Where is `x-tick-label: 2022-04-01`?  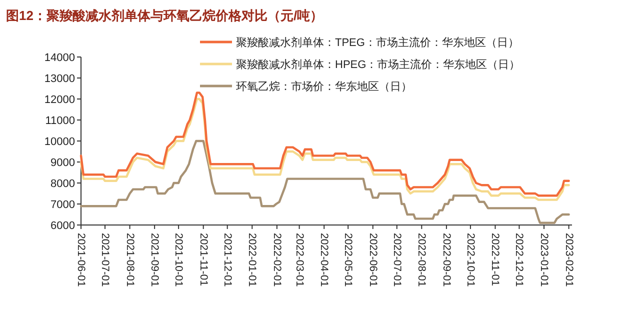
x-tick-label: 2022-04-01 is located at coordinates (324, 260).